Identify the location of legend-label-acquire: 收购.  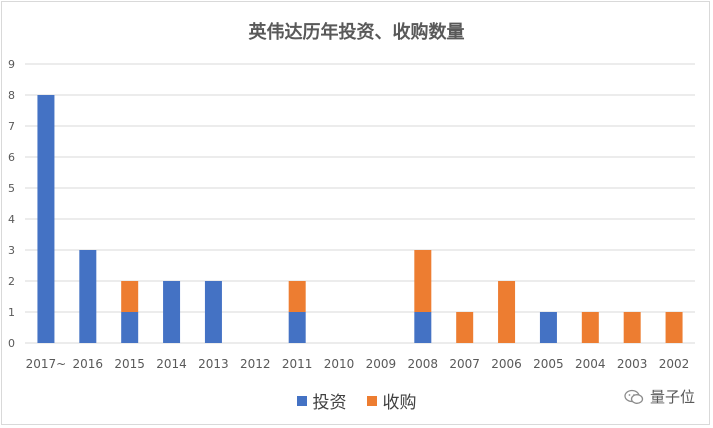
(399, 403).